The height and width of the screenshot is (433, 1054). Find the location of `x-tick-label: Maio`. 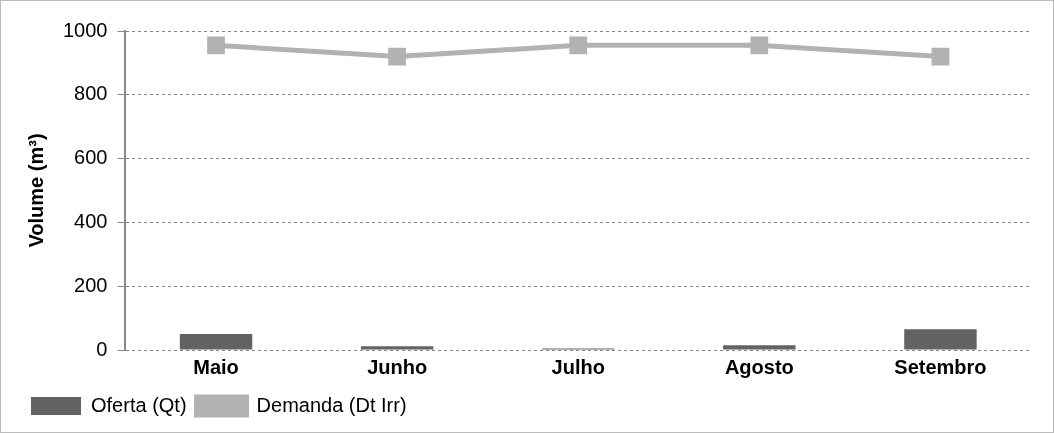

x-tick-label: Maio is located at coordinates (216, 366).